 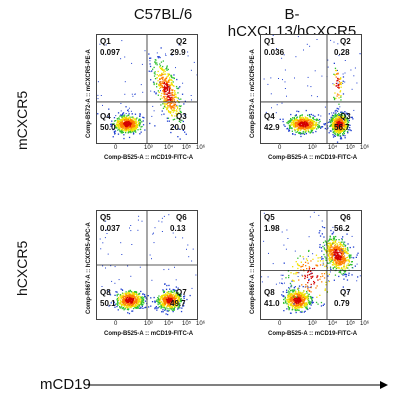 I want to click on quadrant-name-q5: Q5, so click(x=269, y=217).